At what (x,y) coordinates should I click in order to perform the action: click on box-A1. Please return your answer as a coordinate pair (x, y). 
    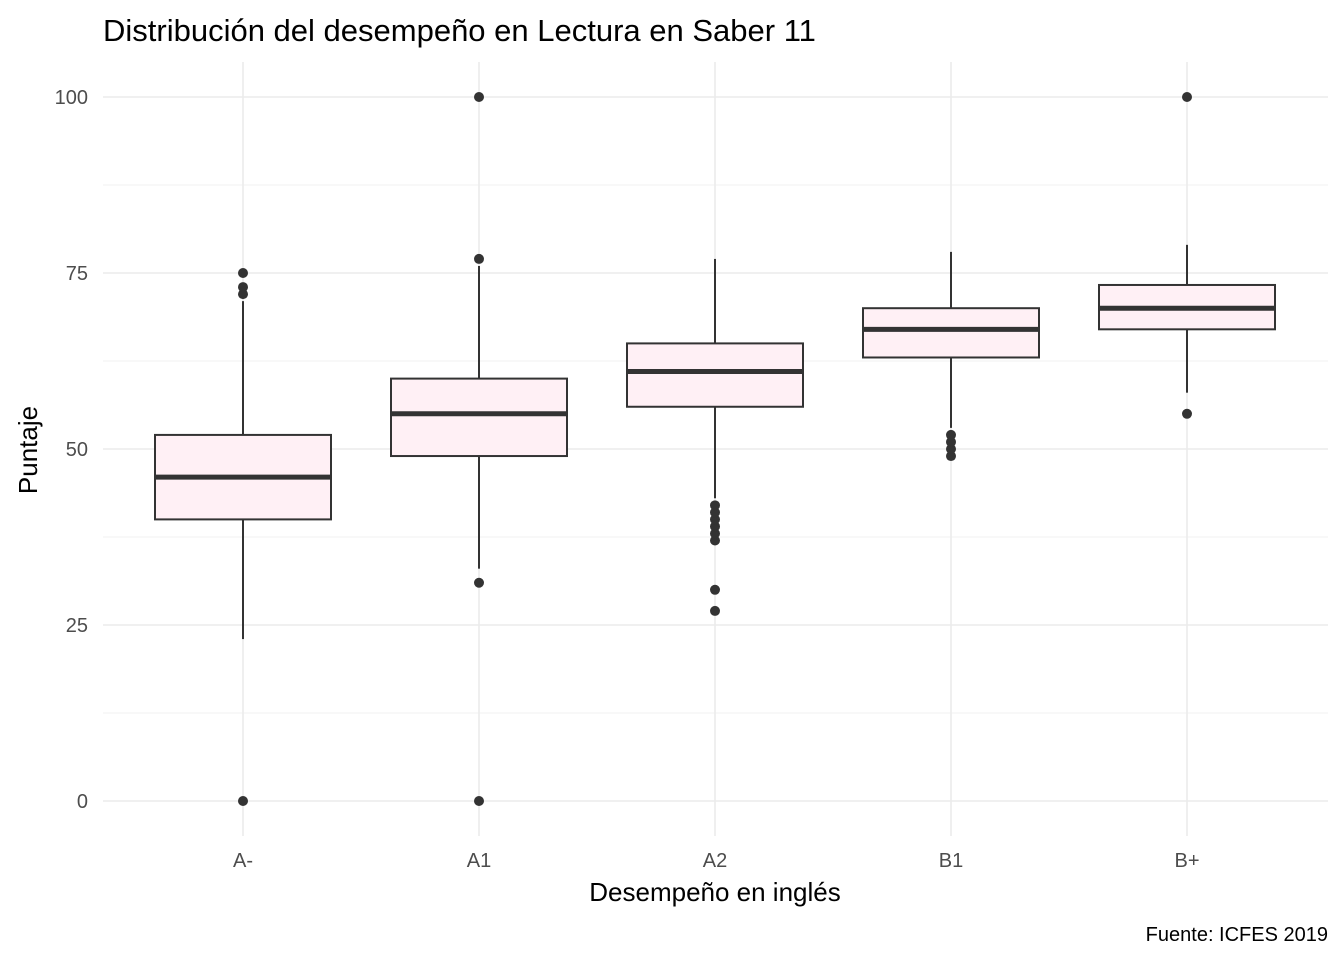
    Looking at the image, I should click on (479, 449).